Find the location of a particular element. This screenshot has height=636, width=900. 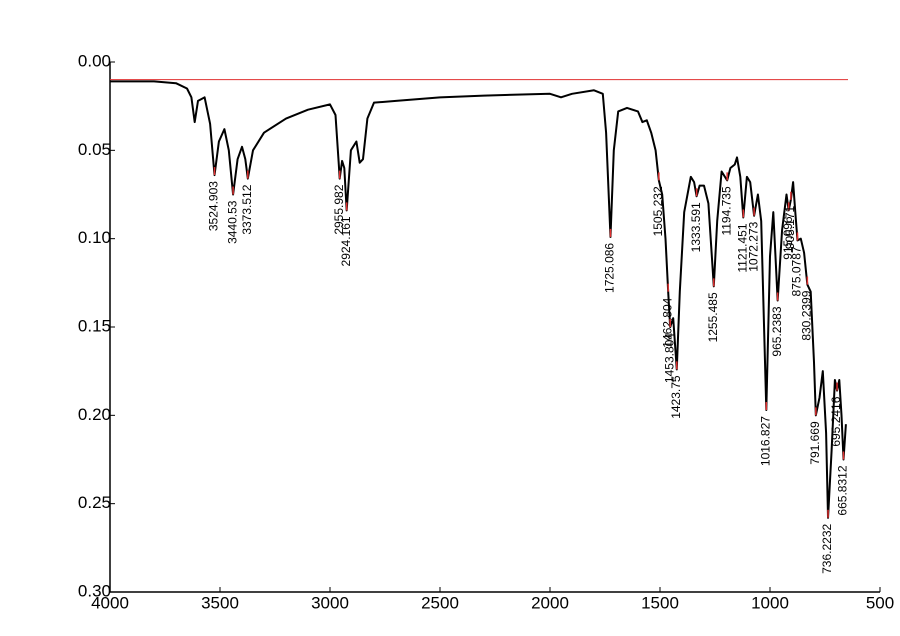

peak-label: 1453.804 is located at coordinates (669, 358).